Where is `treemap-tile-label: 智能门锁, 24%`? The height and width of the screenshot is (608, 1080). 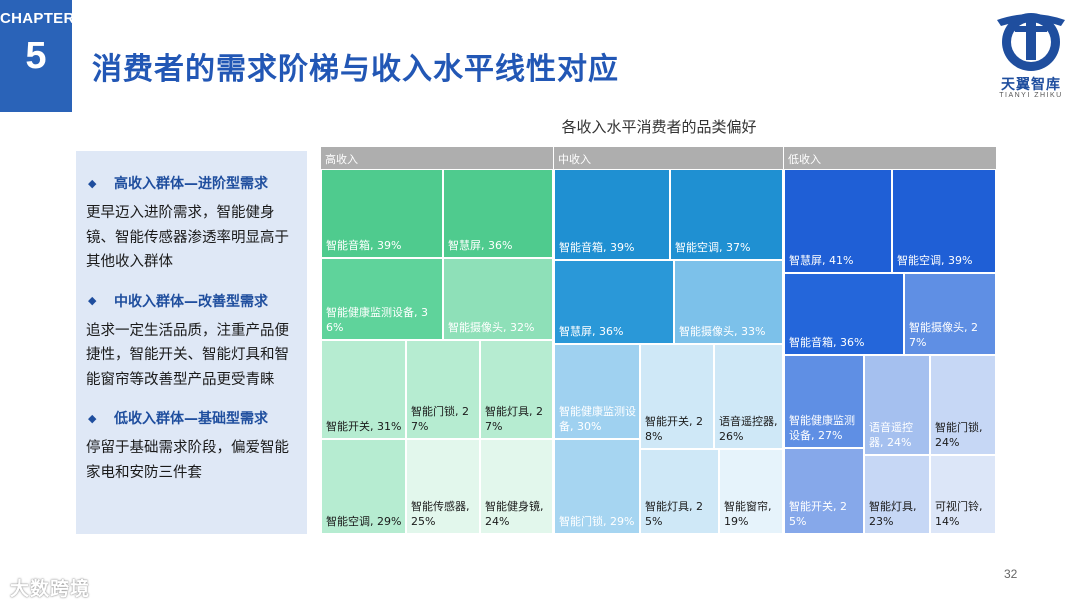
treemap-tile-label: 智能门锁, 24% is located at coordinates (959, 435).